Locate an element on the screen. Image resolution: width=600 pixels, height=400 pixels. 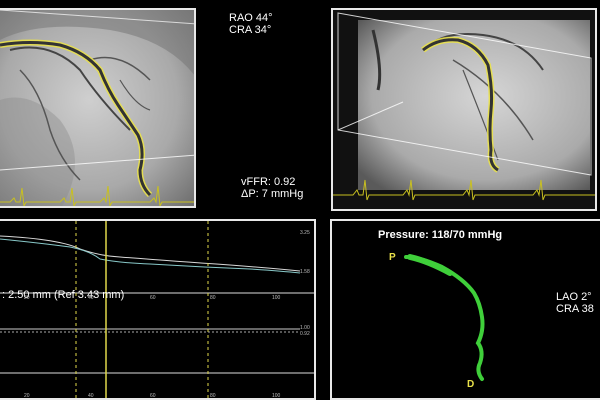
vffr-value: vFFR: 0.92 is located at coordinates (268, 182).